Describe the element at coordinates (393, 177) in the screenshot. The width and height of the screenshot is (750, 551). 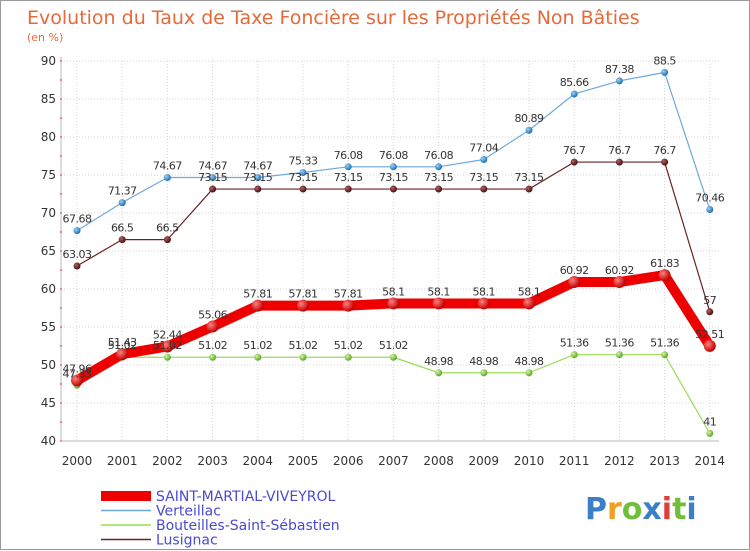
I see `data-label-lusignac-2007: 73.15` at that location.